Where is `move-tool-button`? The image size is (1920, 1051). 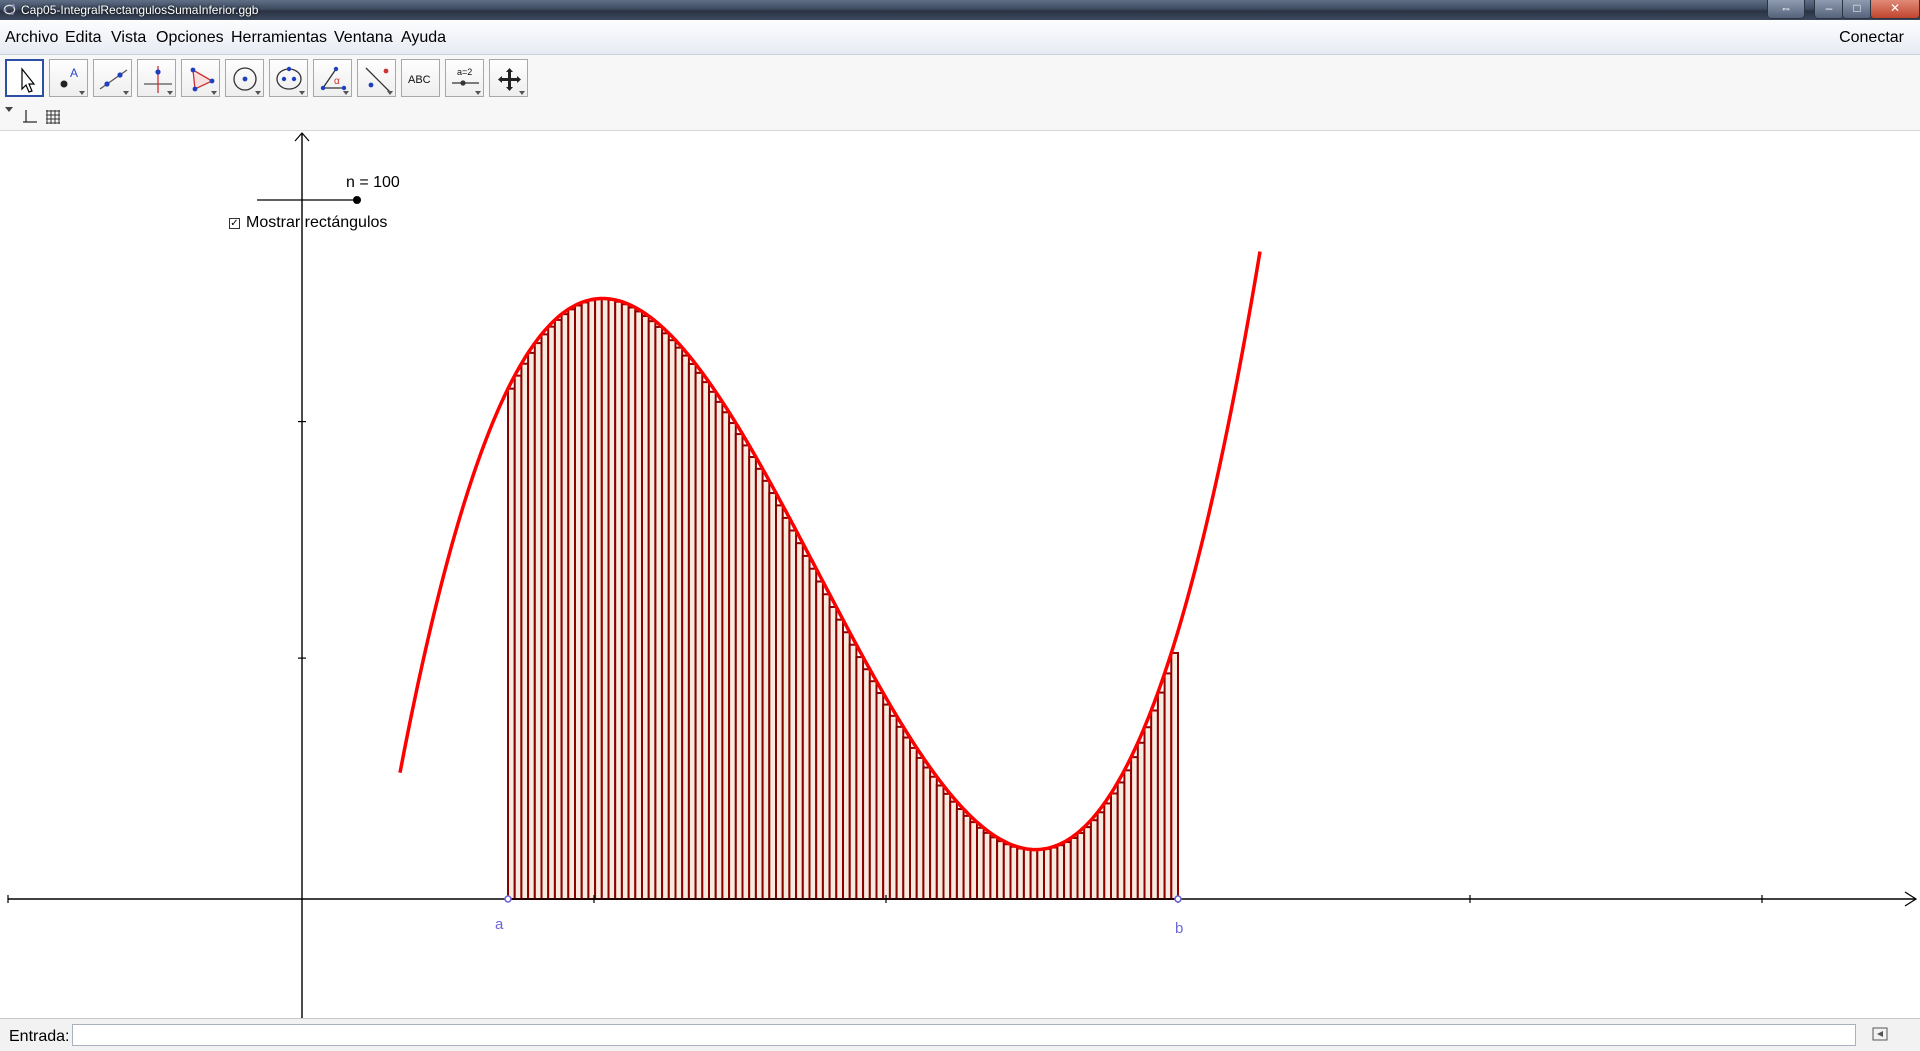 move-tool-button is located at coordinates (24, 78).